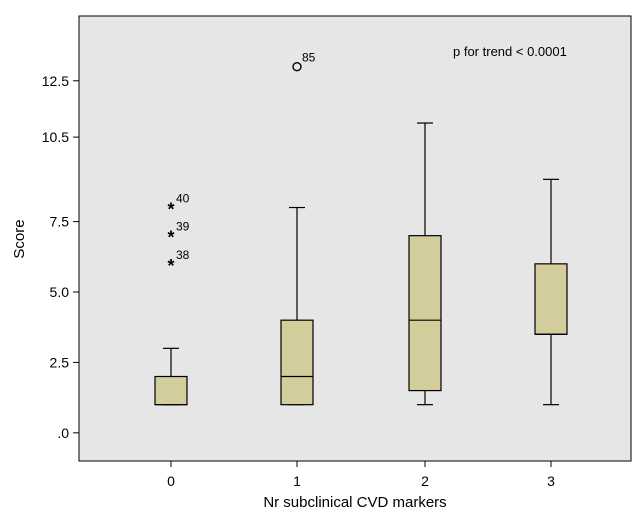 Image resolution: width=638 pixels, height=515 pixels. What do you see at coordinates (55, 137) in the screenshot?
I see `y-tick-label: 10.5` at bounding box center [55, 137].